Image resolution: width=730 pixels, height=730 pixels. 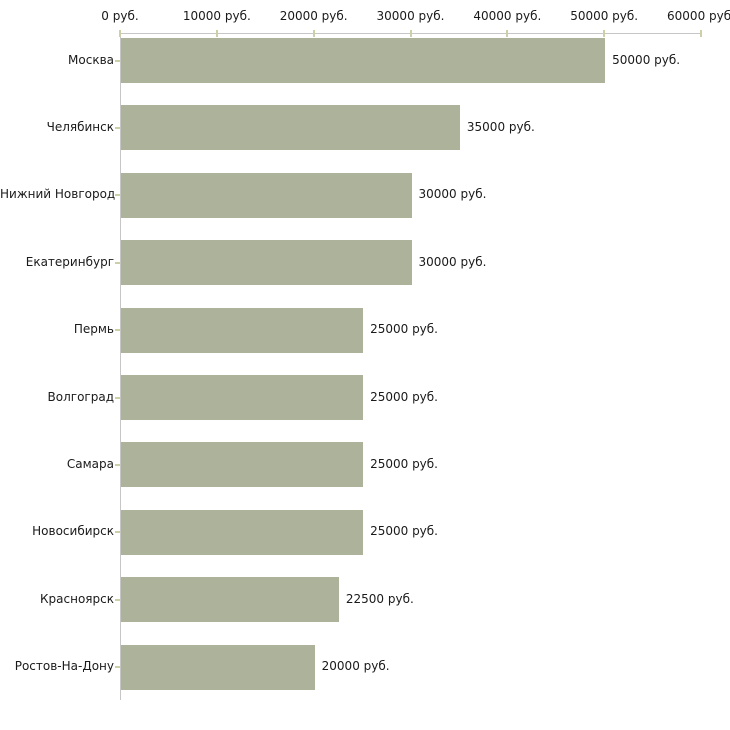 What do you see at coordinates (216, 16) in the screenshot?
I see `x-tick-label: 10000 руб.` at bounding box center [216, 16].